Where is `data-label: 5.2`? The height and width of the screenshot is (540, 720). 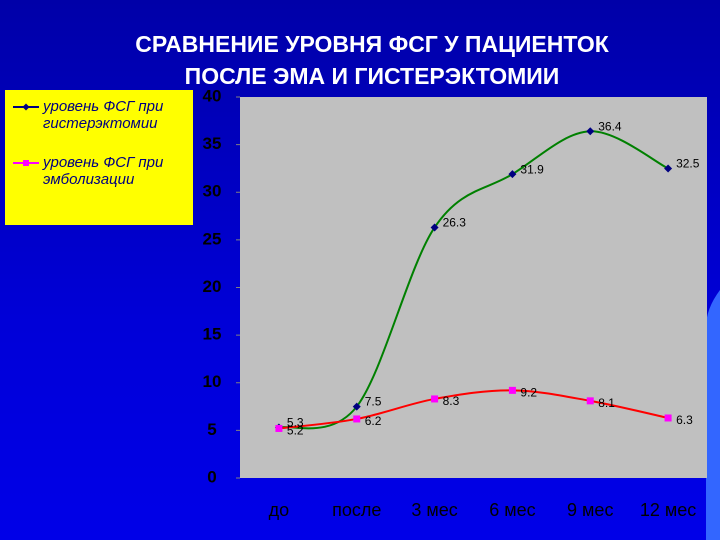 data-label: 5.2 is located at coordinates (295, 431).